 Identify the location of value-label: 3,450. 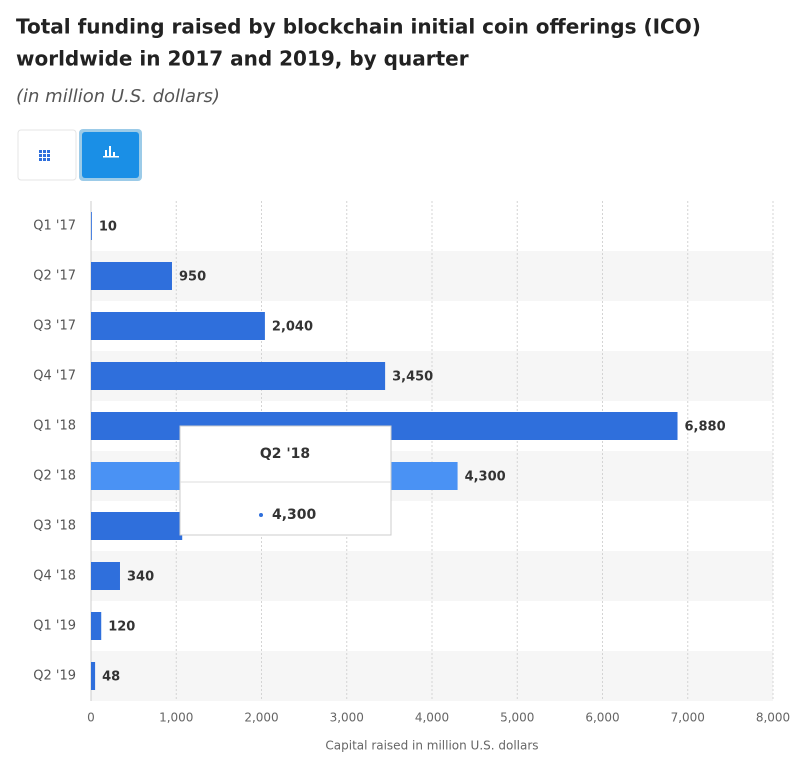
(412, 377).